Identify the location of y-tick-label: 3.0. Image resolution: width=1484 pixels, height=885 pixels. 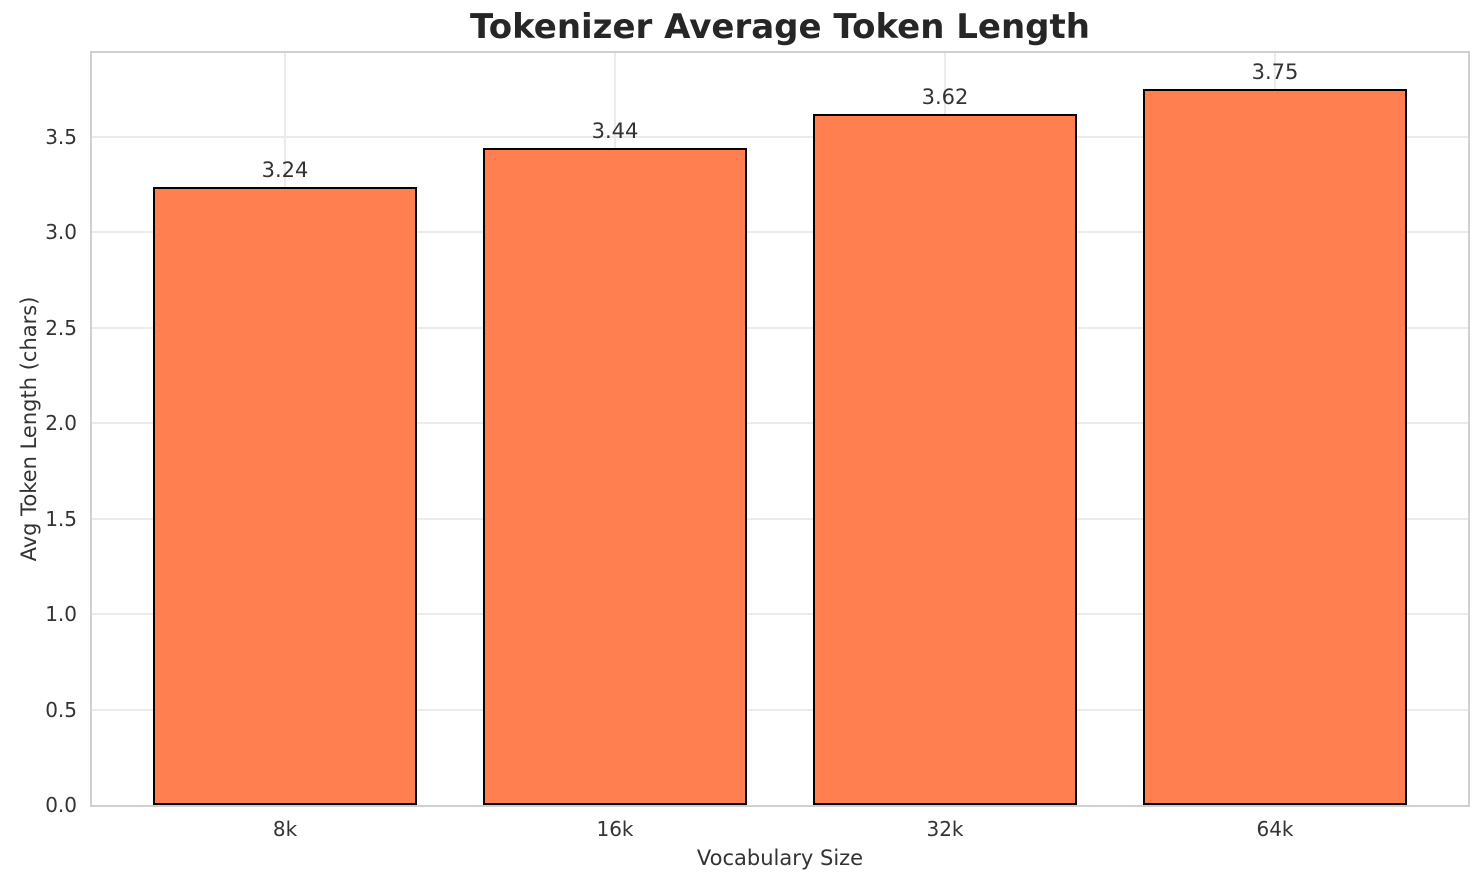
(61, 232).